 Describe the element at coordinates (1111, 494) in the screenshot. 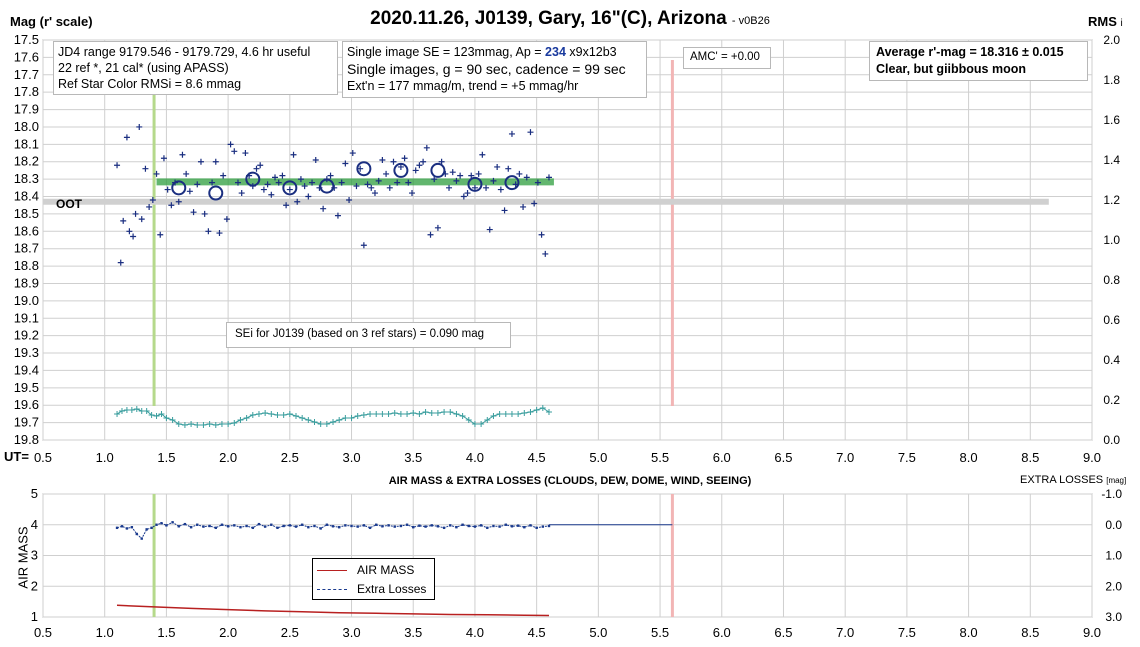

I see `bottom-y2-tick-label: -1.0` at that location.